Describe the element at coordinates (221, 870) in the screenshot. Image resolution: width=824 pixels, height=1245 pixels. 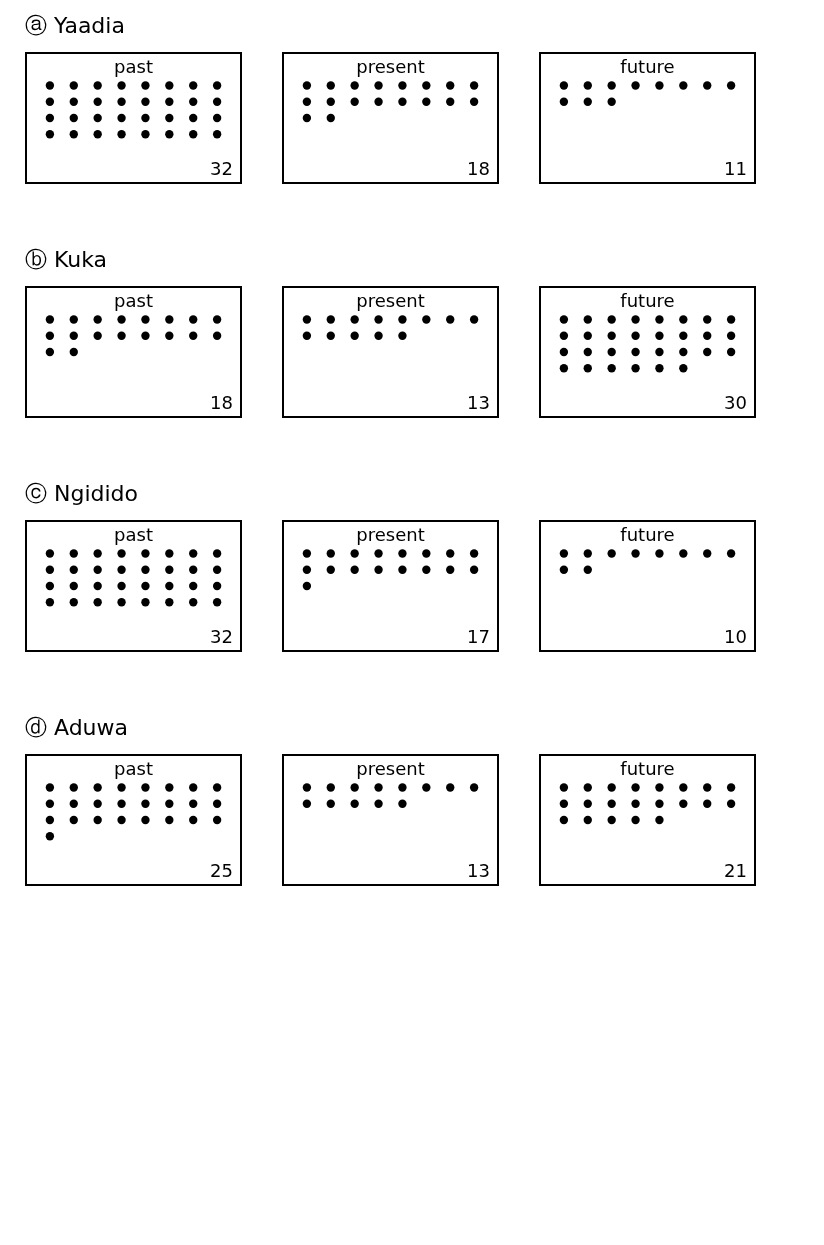
I see `data-label: 25` at that location.